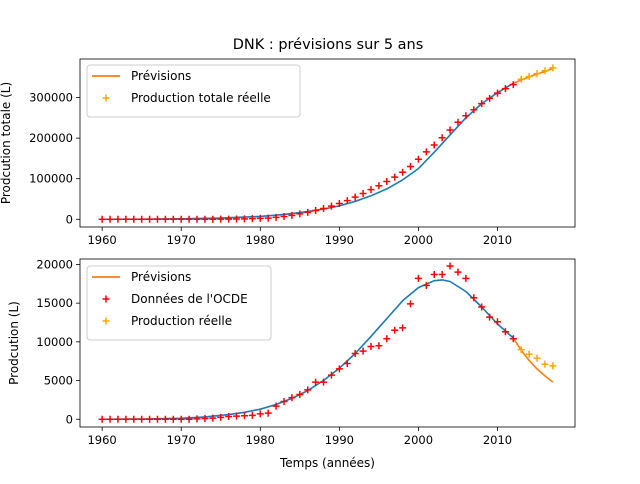 The width and height of the screenshot is (640, 484). What do you see at coordinates (339, 240) in the screenshot?
I see `x-tick-label: 1990` at bounding box center [339, 240].